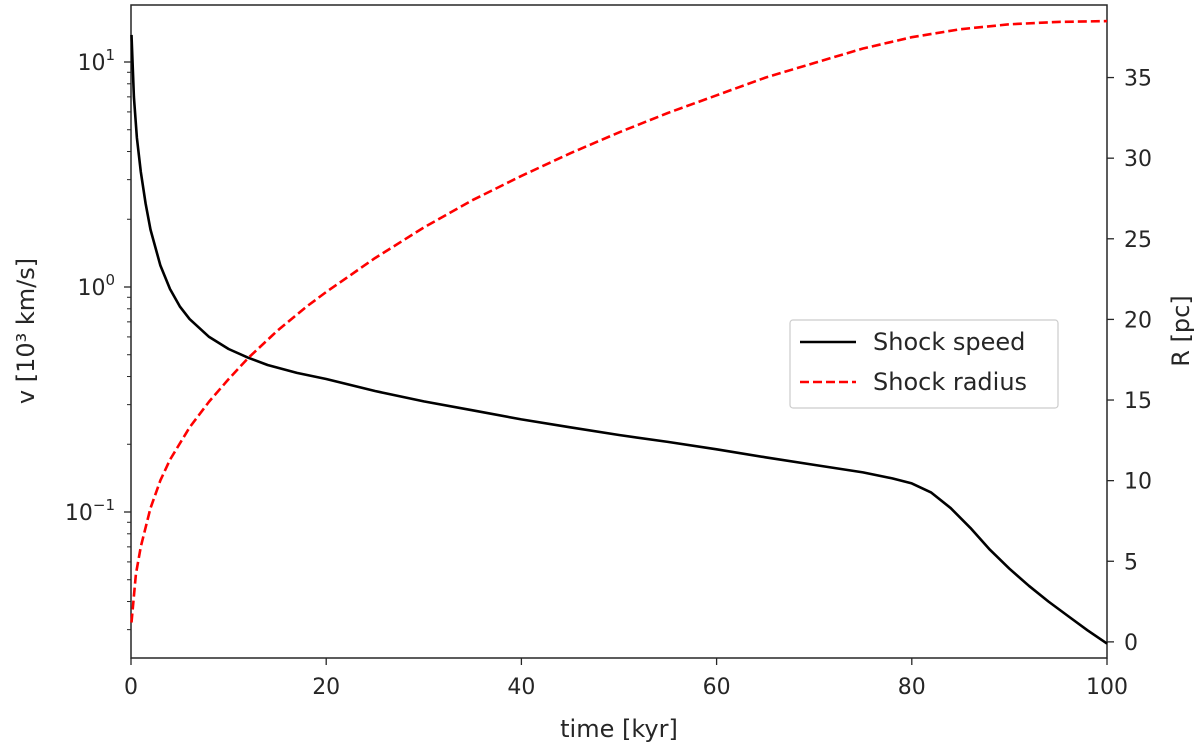 Image resolution: width=1200 pixels, height=748 pixels. Describe the element at coordinates (949, 342) in the screenshot. I see `legend-label-shock-speed: Shock speed` at that location.